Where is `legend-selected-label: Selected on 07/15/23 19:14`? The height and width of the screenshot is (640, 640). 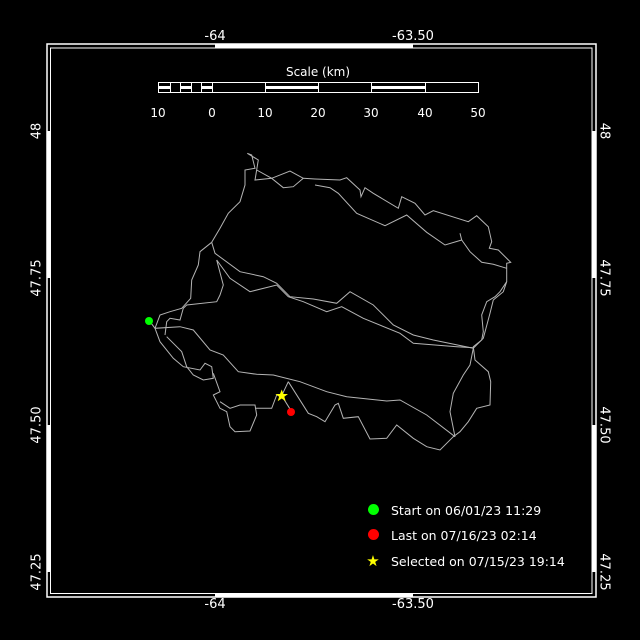
legend-selected-label: Selected on 07/15/23 19:14 is located at coordinates (478, 561).